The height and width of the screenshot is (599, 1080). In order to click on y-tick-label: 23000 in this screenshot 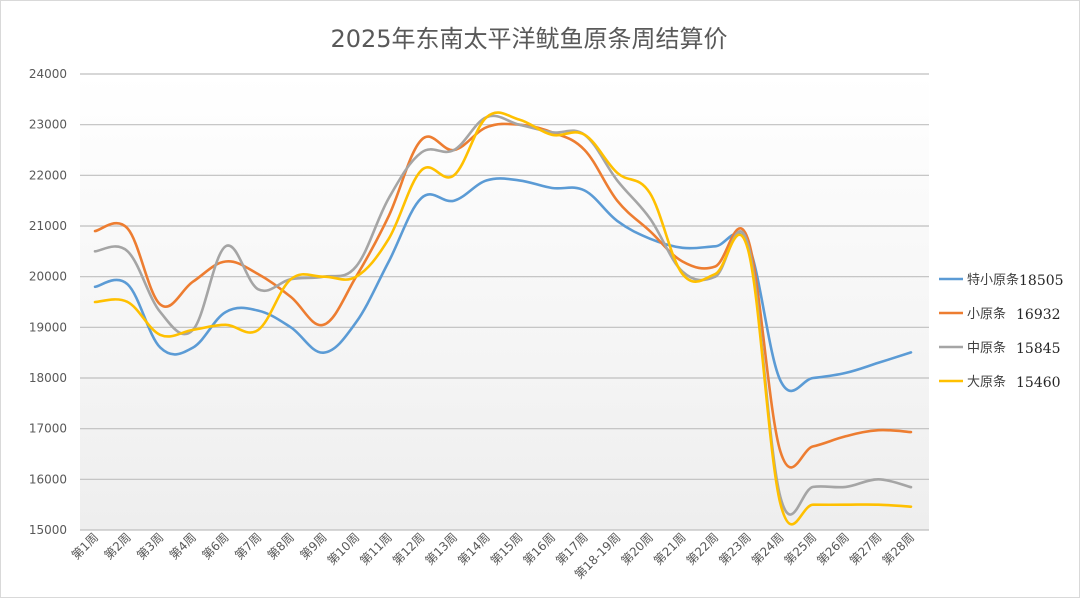, I will do `click(48, 125)`.